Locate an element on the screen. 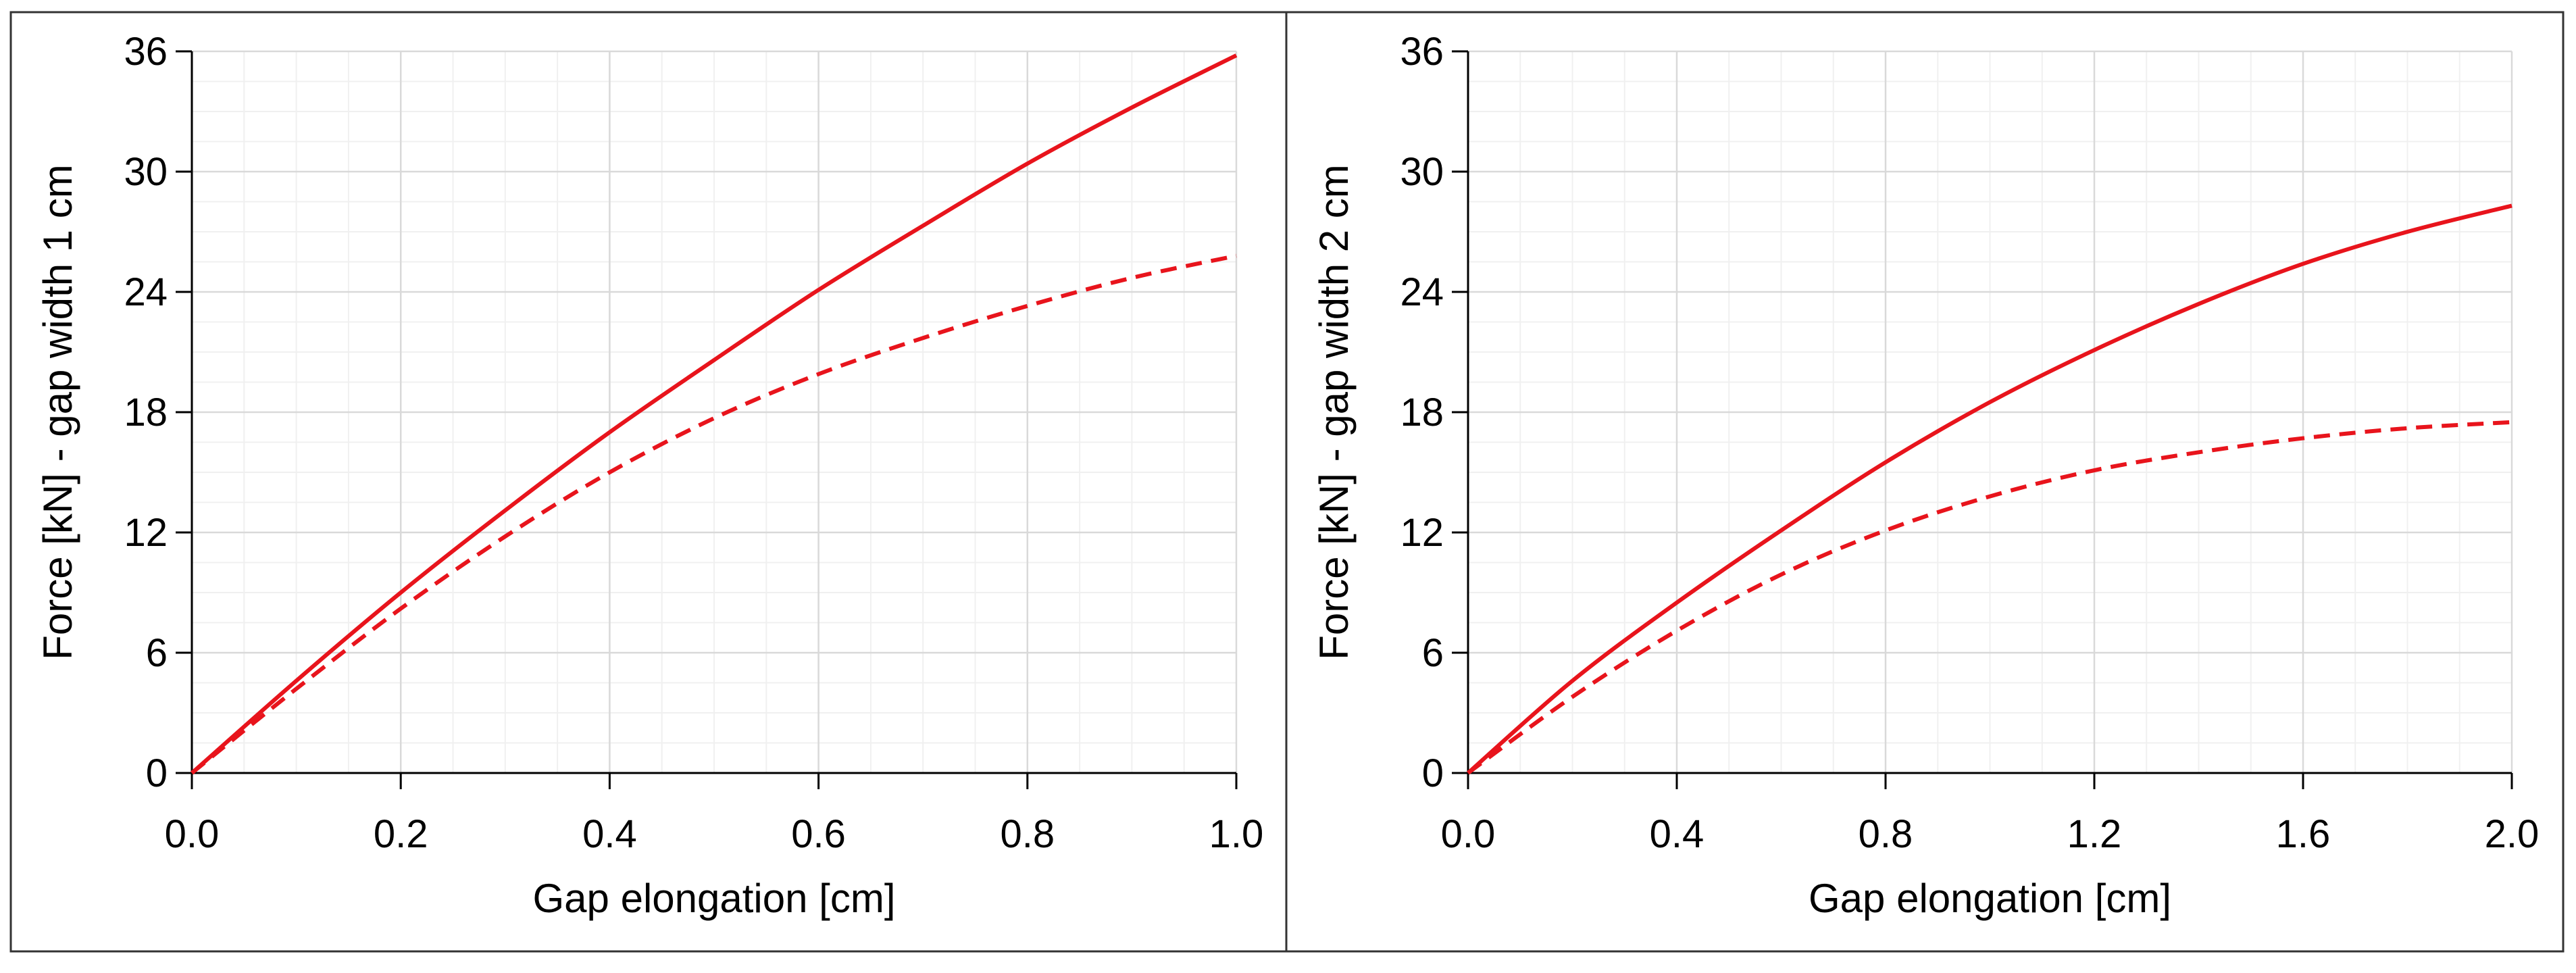  x-tick-label: 1.6 is located at coordinates (2303, 834).